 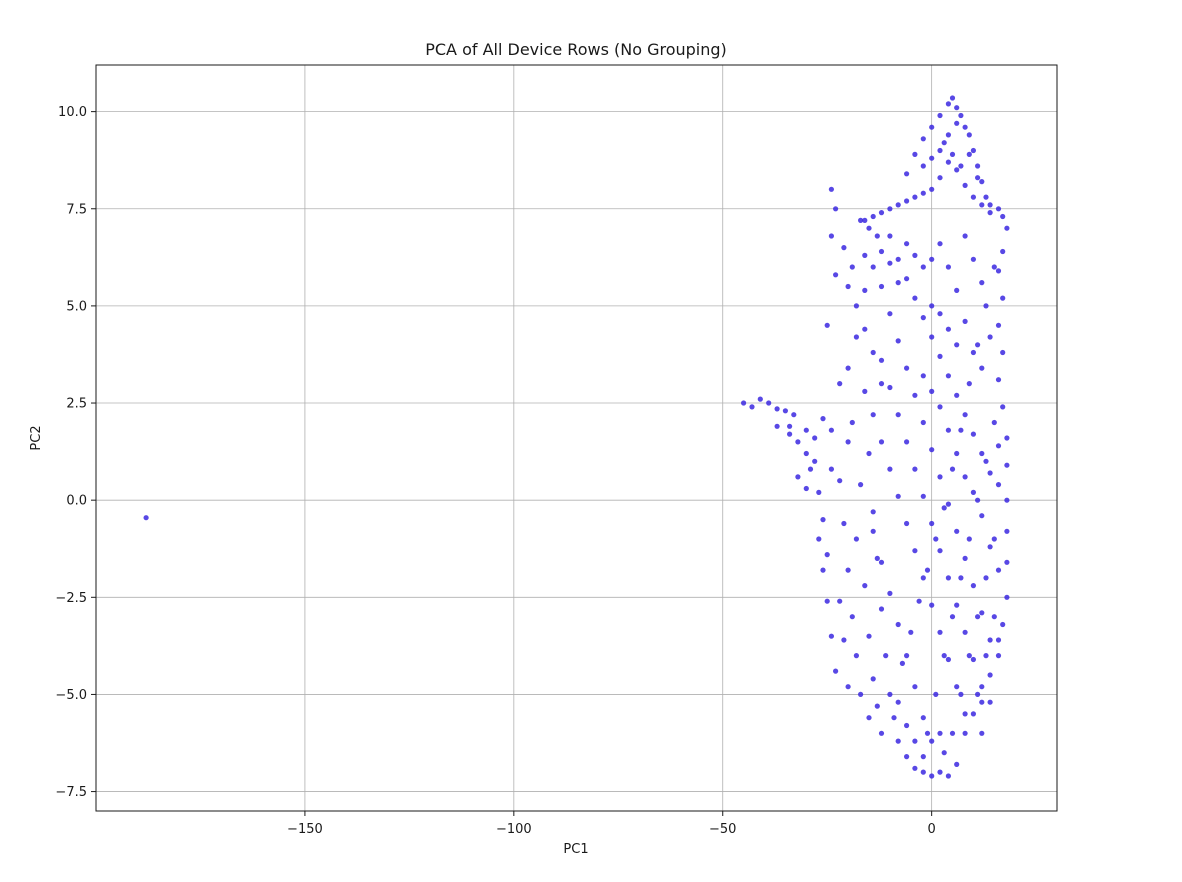 What do you see at coordinates (71, 695) in the screenshot?
I see `y-tick-label: −5.0` at bounding box center [71, 695].